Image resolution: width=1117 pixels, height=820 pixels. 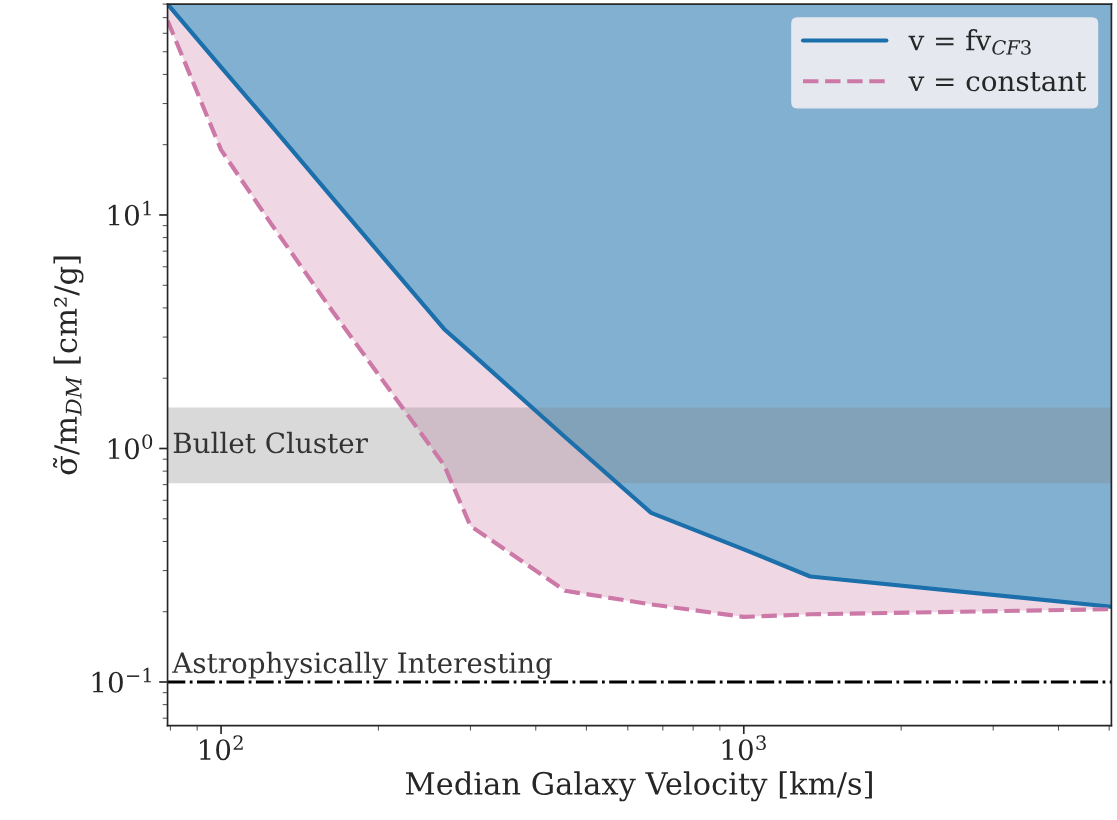 I want to click on ref-line-label: Astrophysically Interesting, so click(x=362, y=665).